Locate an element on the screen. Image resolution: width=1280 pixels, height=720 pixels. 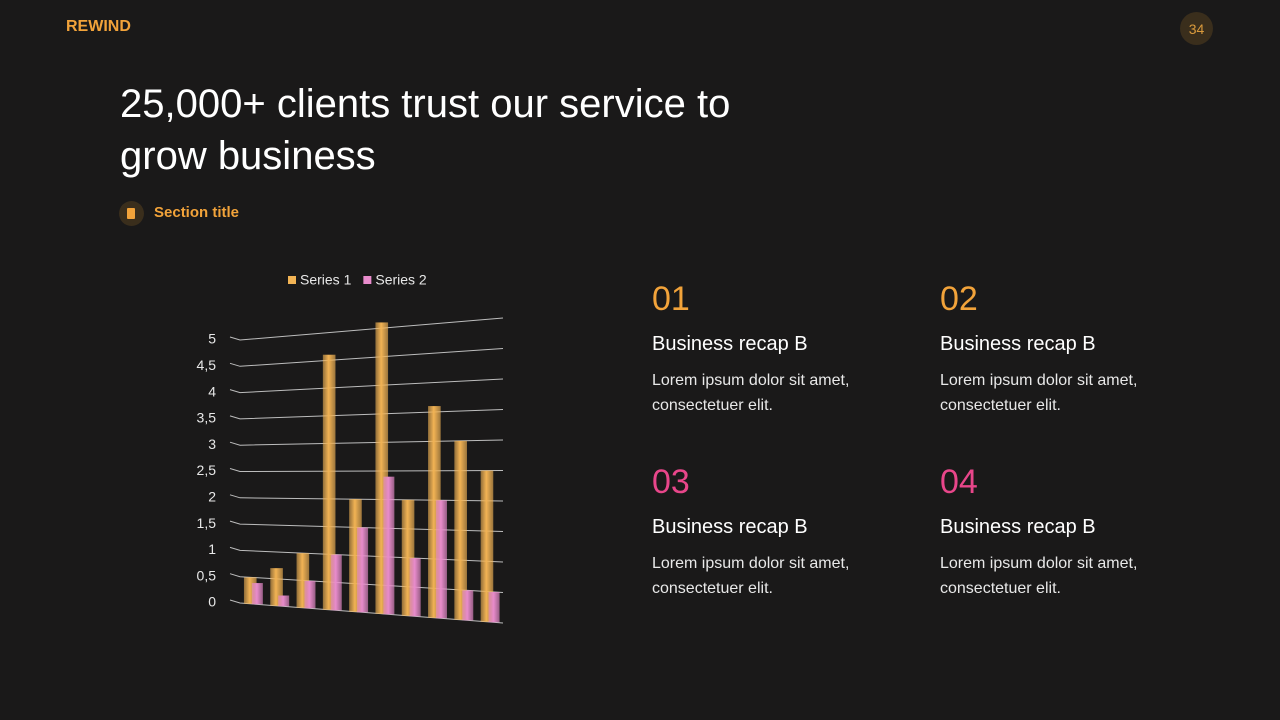
card-number: 04 is located at coordinates (959, 482).